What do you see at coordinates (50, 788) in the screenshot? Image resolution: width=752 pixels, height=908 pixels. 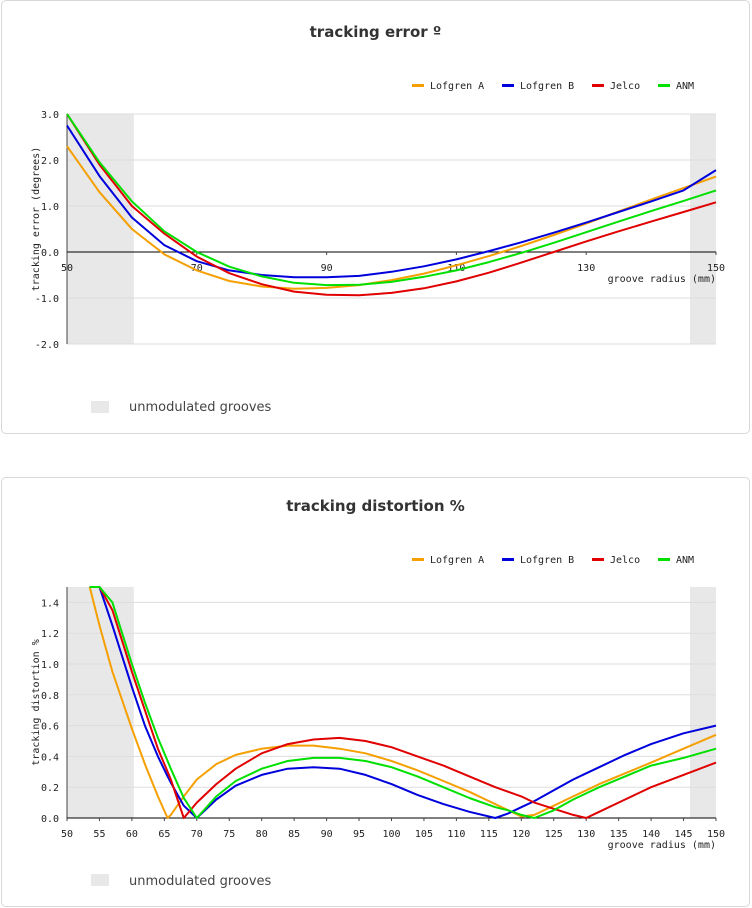 I see `y-tick-label: 0.2` at bounding box center [50, 788].